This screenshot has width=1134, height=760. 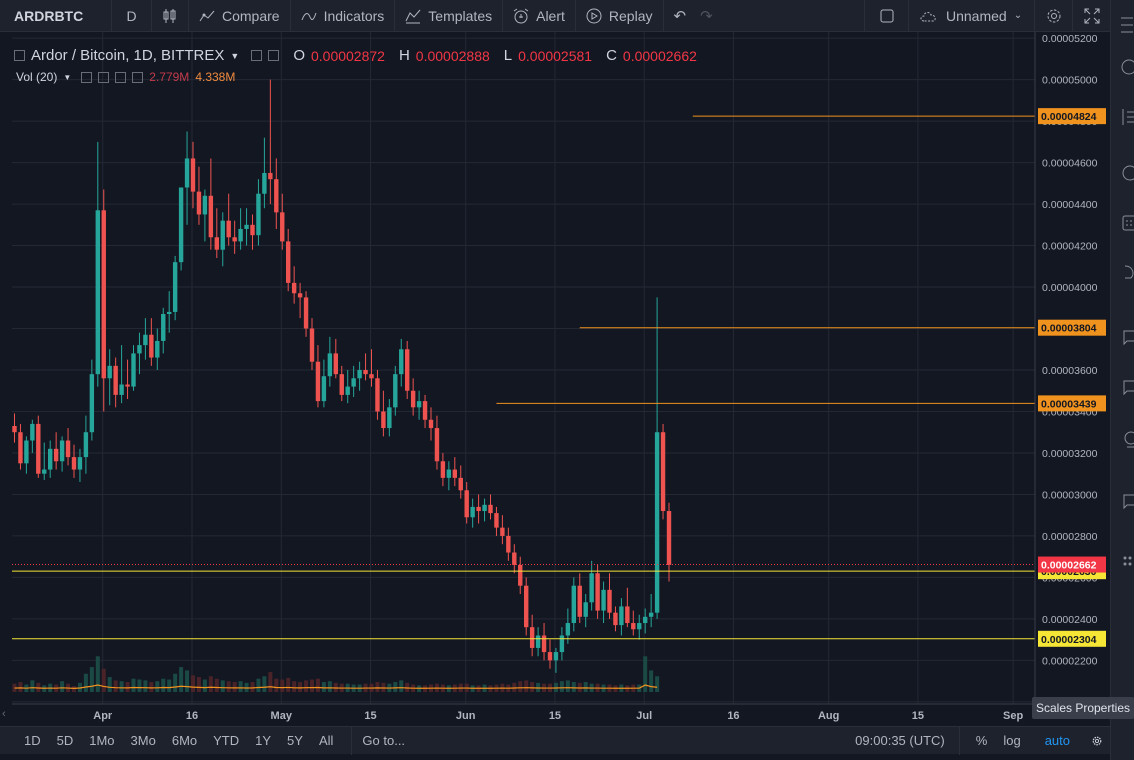 What do you see at coordinates (274, 55) in the screenshot?
I see `settings-small-icon` at bounding box center [274, 55].